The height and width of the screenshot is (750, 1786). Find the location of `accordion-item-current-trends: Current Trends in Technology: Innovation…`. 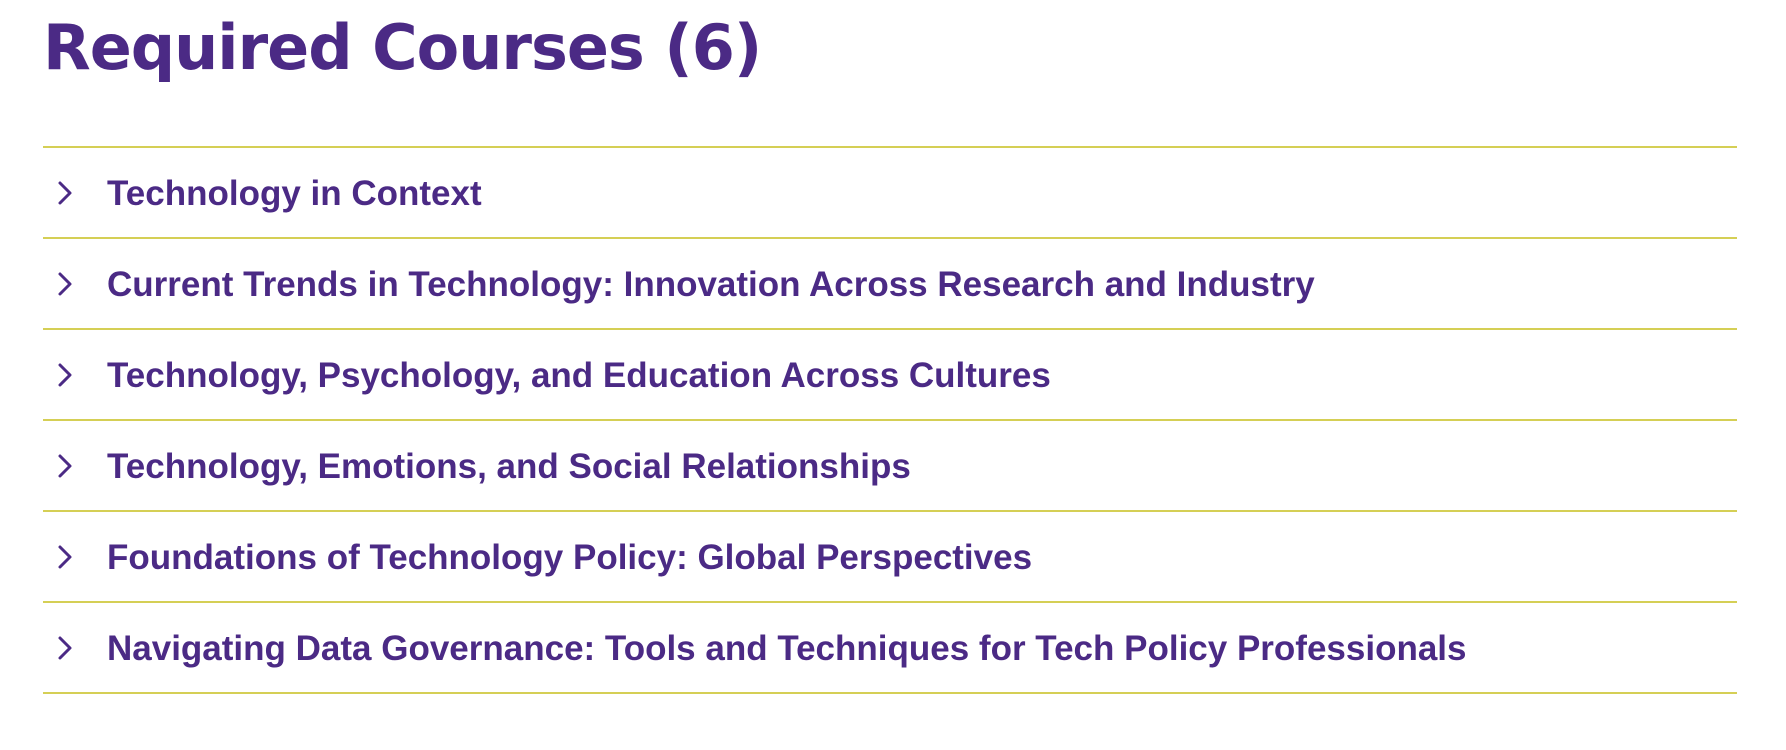

accordion-item-current-trends: Current Trends in Technology: Innovation… is located at coordinates (890, 284).